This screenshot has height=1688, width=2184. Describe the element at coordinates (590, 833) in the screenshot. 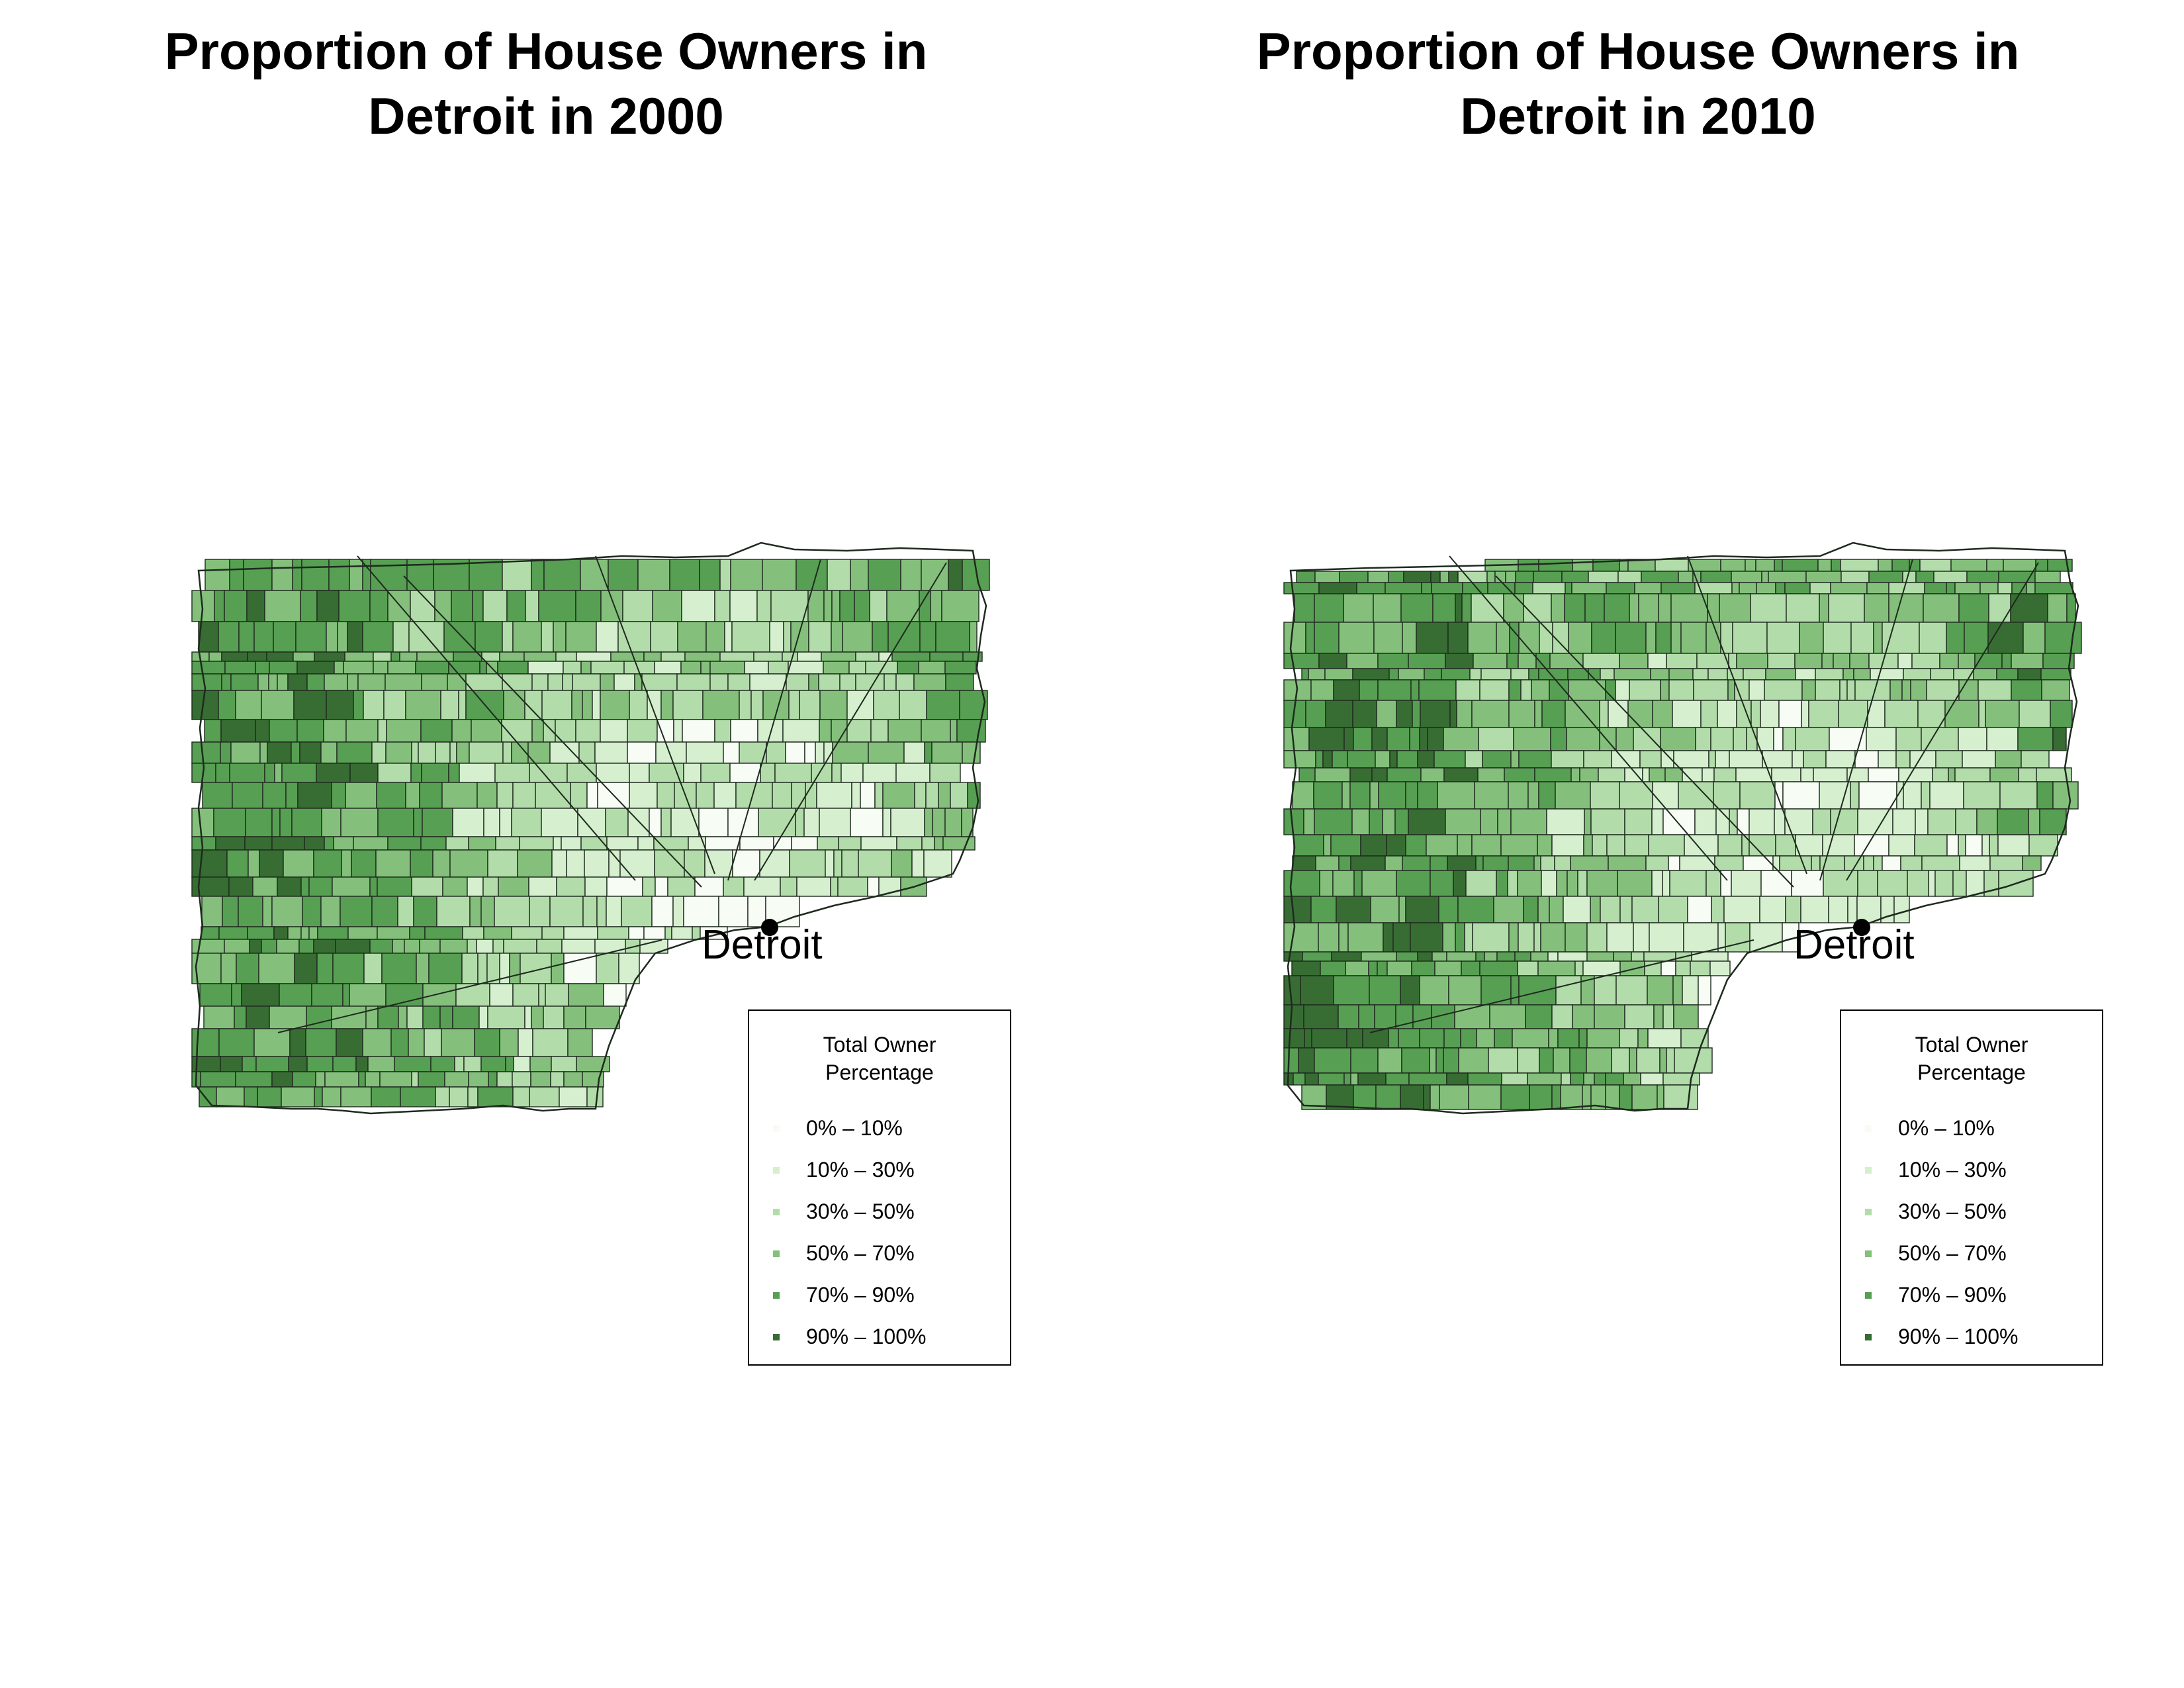

I see `census-tracts` at that location.